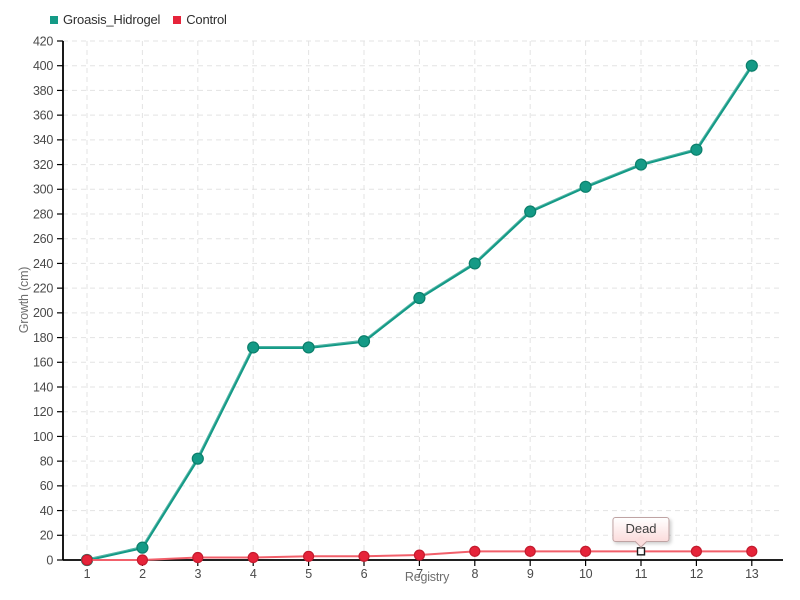  Describe the element at coordinates (47, 511) in the screenshot. I see `y-tick-label: 40` at that location.